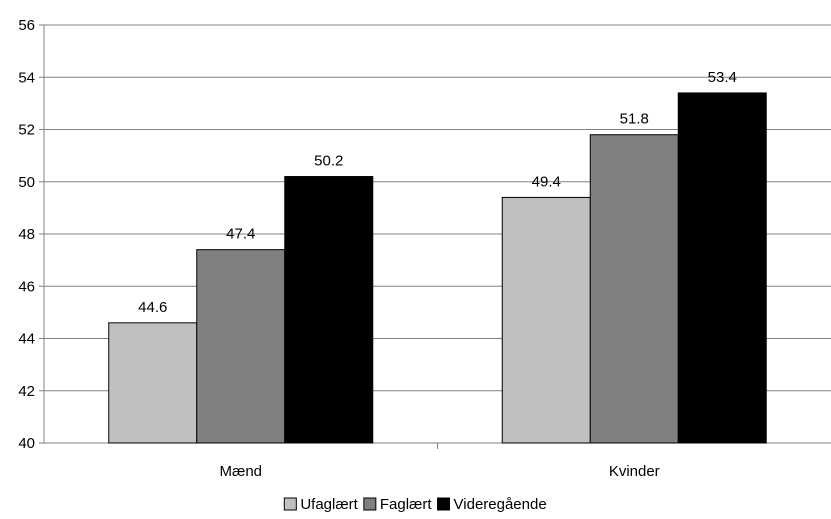  Describe the element at coordinates (370, 504) in the screenshot. I see `legend-swatch-fagl-rt` at that location.